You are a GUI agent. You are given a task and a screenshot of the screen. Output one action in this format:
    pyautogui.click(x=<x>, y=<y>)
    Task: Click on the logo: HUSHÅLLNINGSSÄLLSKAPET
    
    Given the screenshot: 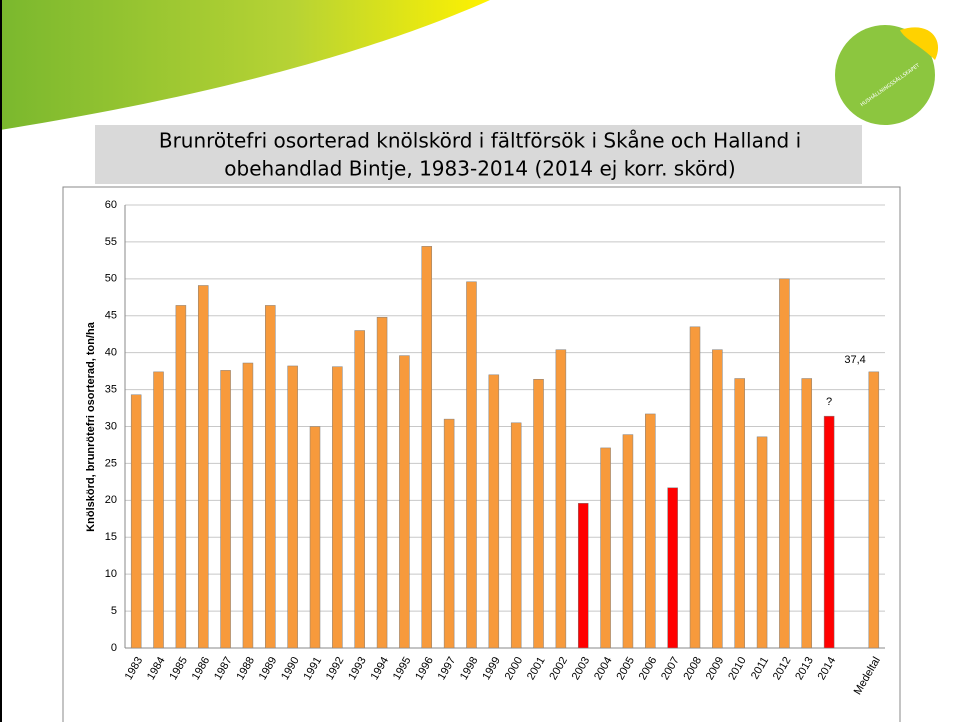 What is the action you would take?
    pyautogui.click(x=887, y=75)
    